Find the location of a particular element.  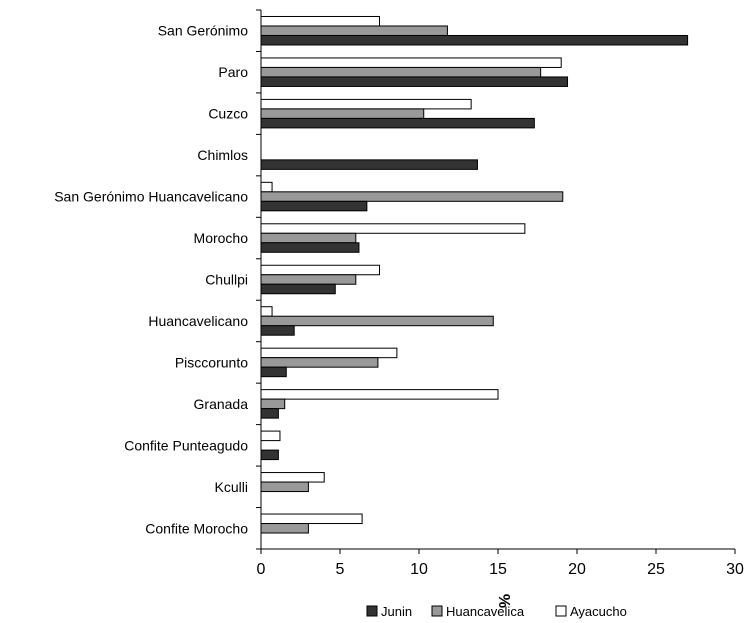

x-tick-label: 20 is located at coordinates (577, 569).